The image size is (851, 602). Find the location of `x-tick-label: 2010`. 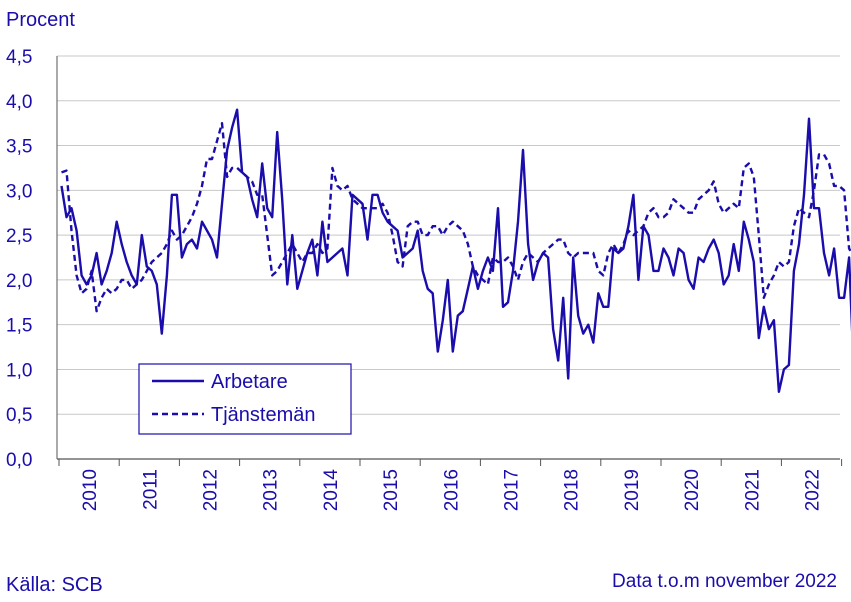

x-tick-label: 2010 is located at coordinates (90, 490).